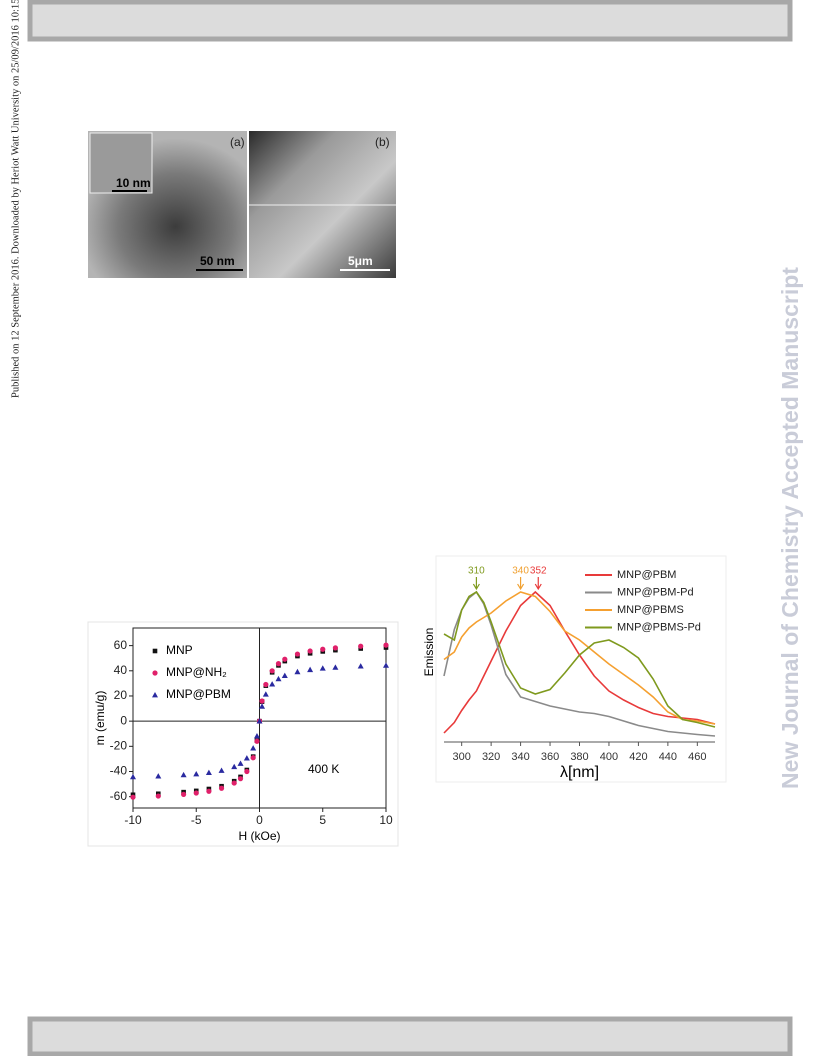 This screenshot has height=1056, width=816. Describe the element at coordinates (133, 183) in the screenshot. I see `scale-label: 10 nm` at that location.